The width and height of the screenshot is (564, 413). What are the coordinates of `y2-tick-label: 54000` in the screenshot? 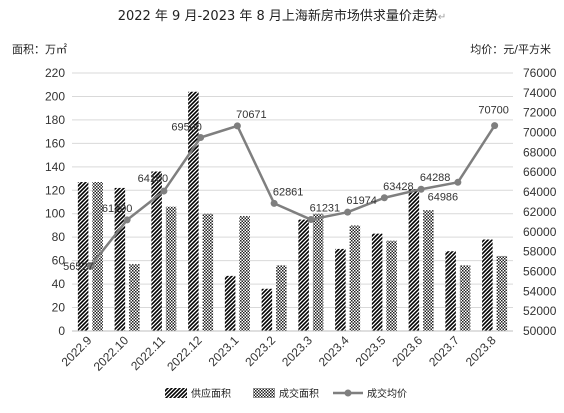 It's located at (540, 291).